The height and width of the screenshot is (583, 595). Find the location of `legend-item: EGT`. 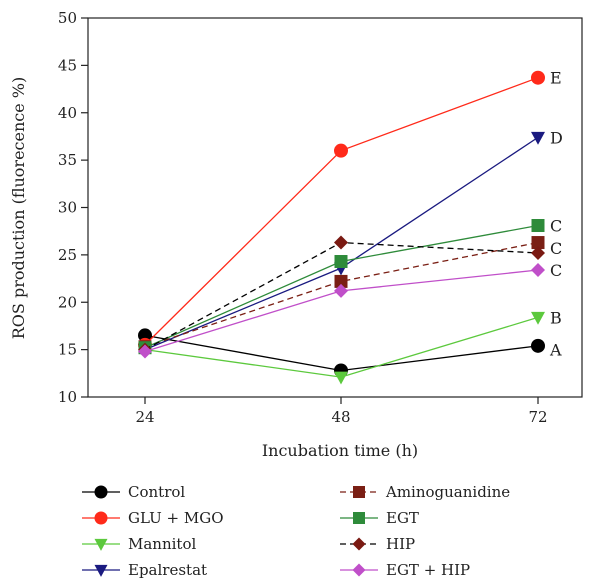

legend-item: EGT is located at coordinates (379, 518).